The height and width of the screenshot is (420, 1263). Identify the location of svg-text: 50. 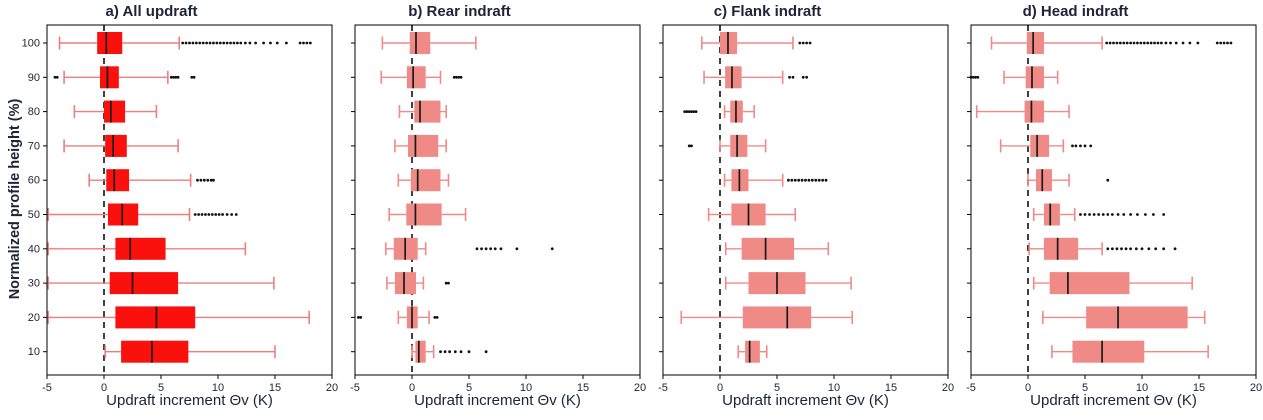
(34, 215).